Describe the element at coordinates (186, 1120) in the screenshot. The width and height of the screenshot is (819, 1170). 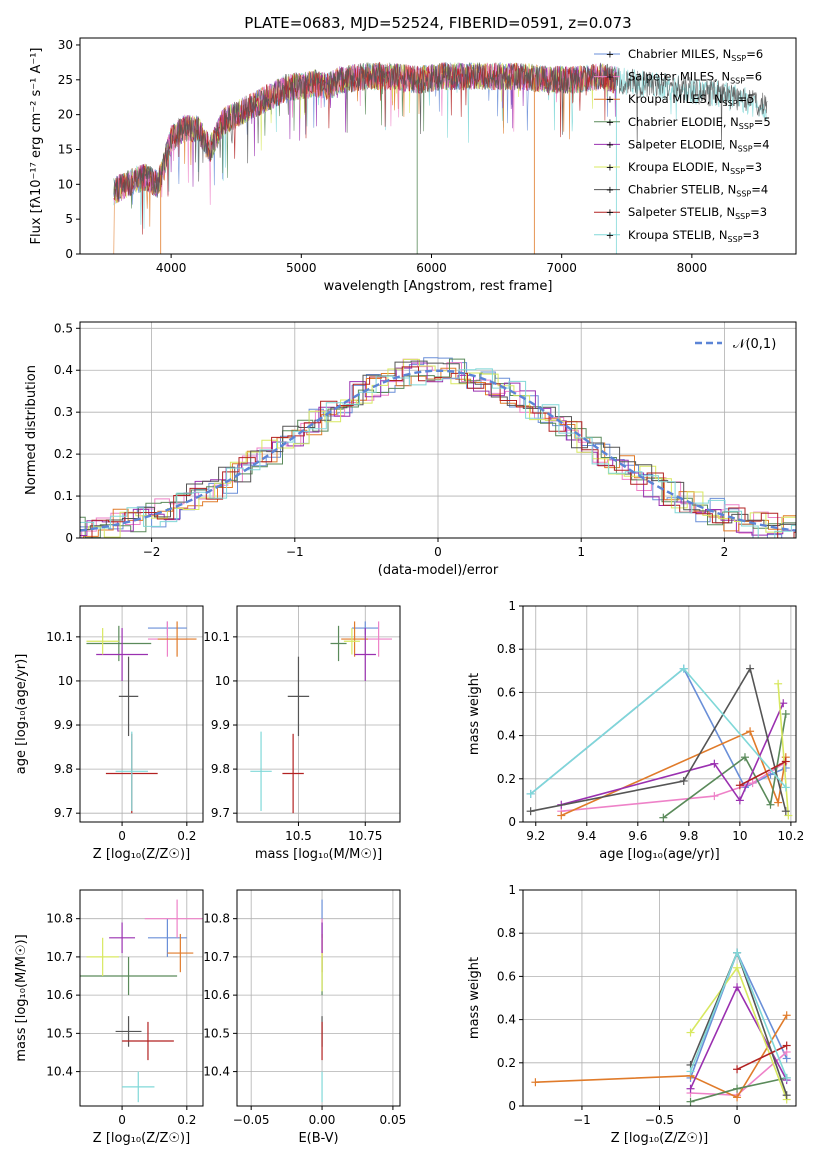
I see `tick-label-x: 0.2` at that location.